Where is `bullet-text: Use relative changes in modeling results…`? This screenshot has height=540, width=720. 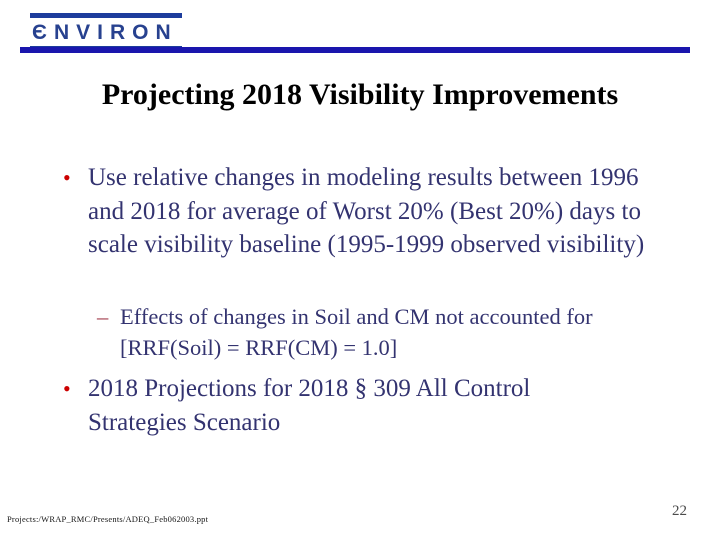 bullet-text: Use relative changes in modeling results… is located at coordinates (366, 211).